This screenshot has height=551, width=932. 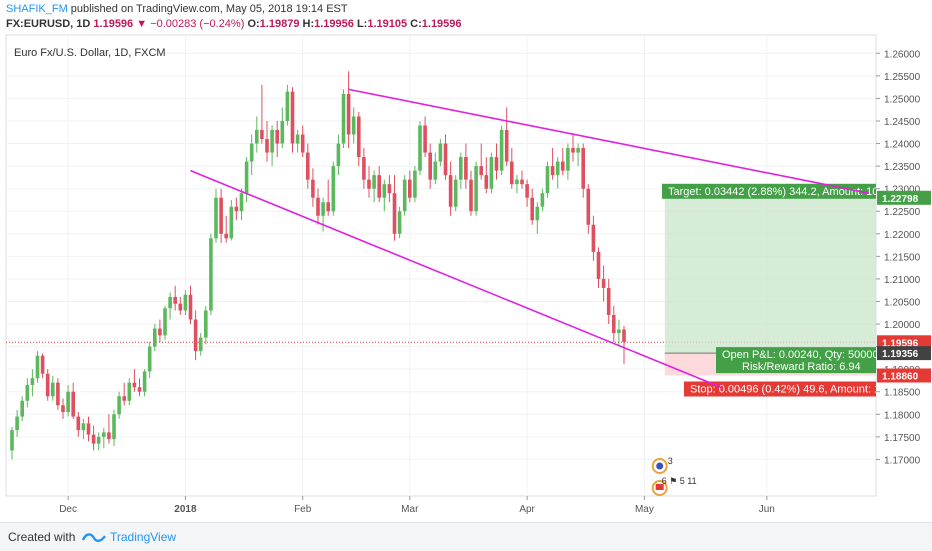 What do you see at coordinates (185, 509) in the screenshot?
I see `time-tick-label: 2018` at bounding box center [185, 509].